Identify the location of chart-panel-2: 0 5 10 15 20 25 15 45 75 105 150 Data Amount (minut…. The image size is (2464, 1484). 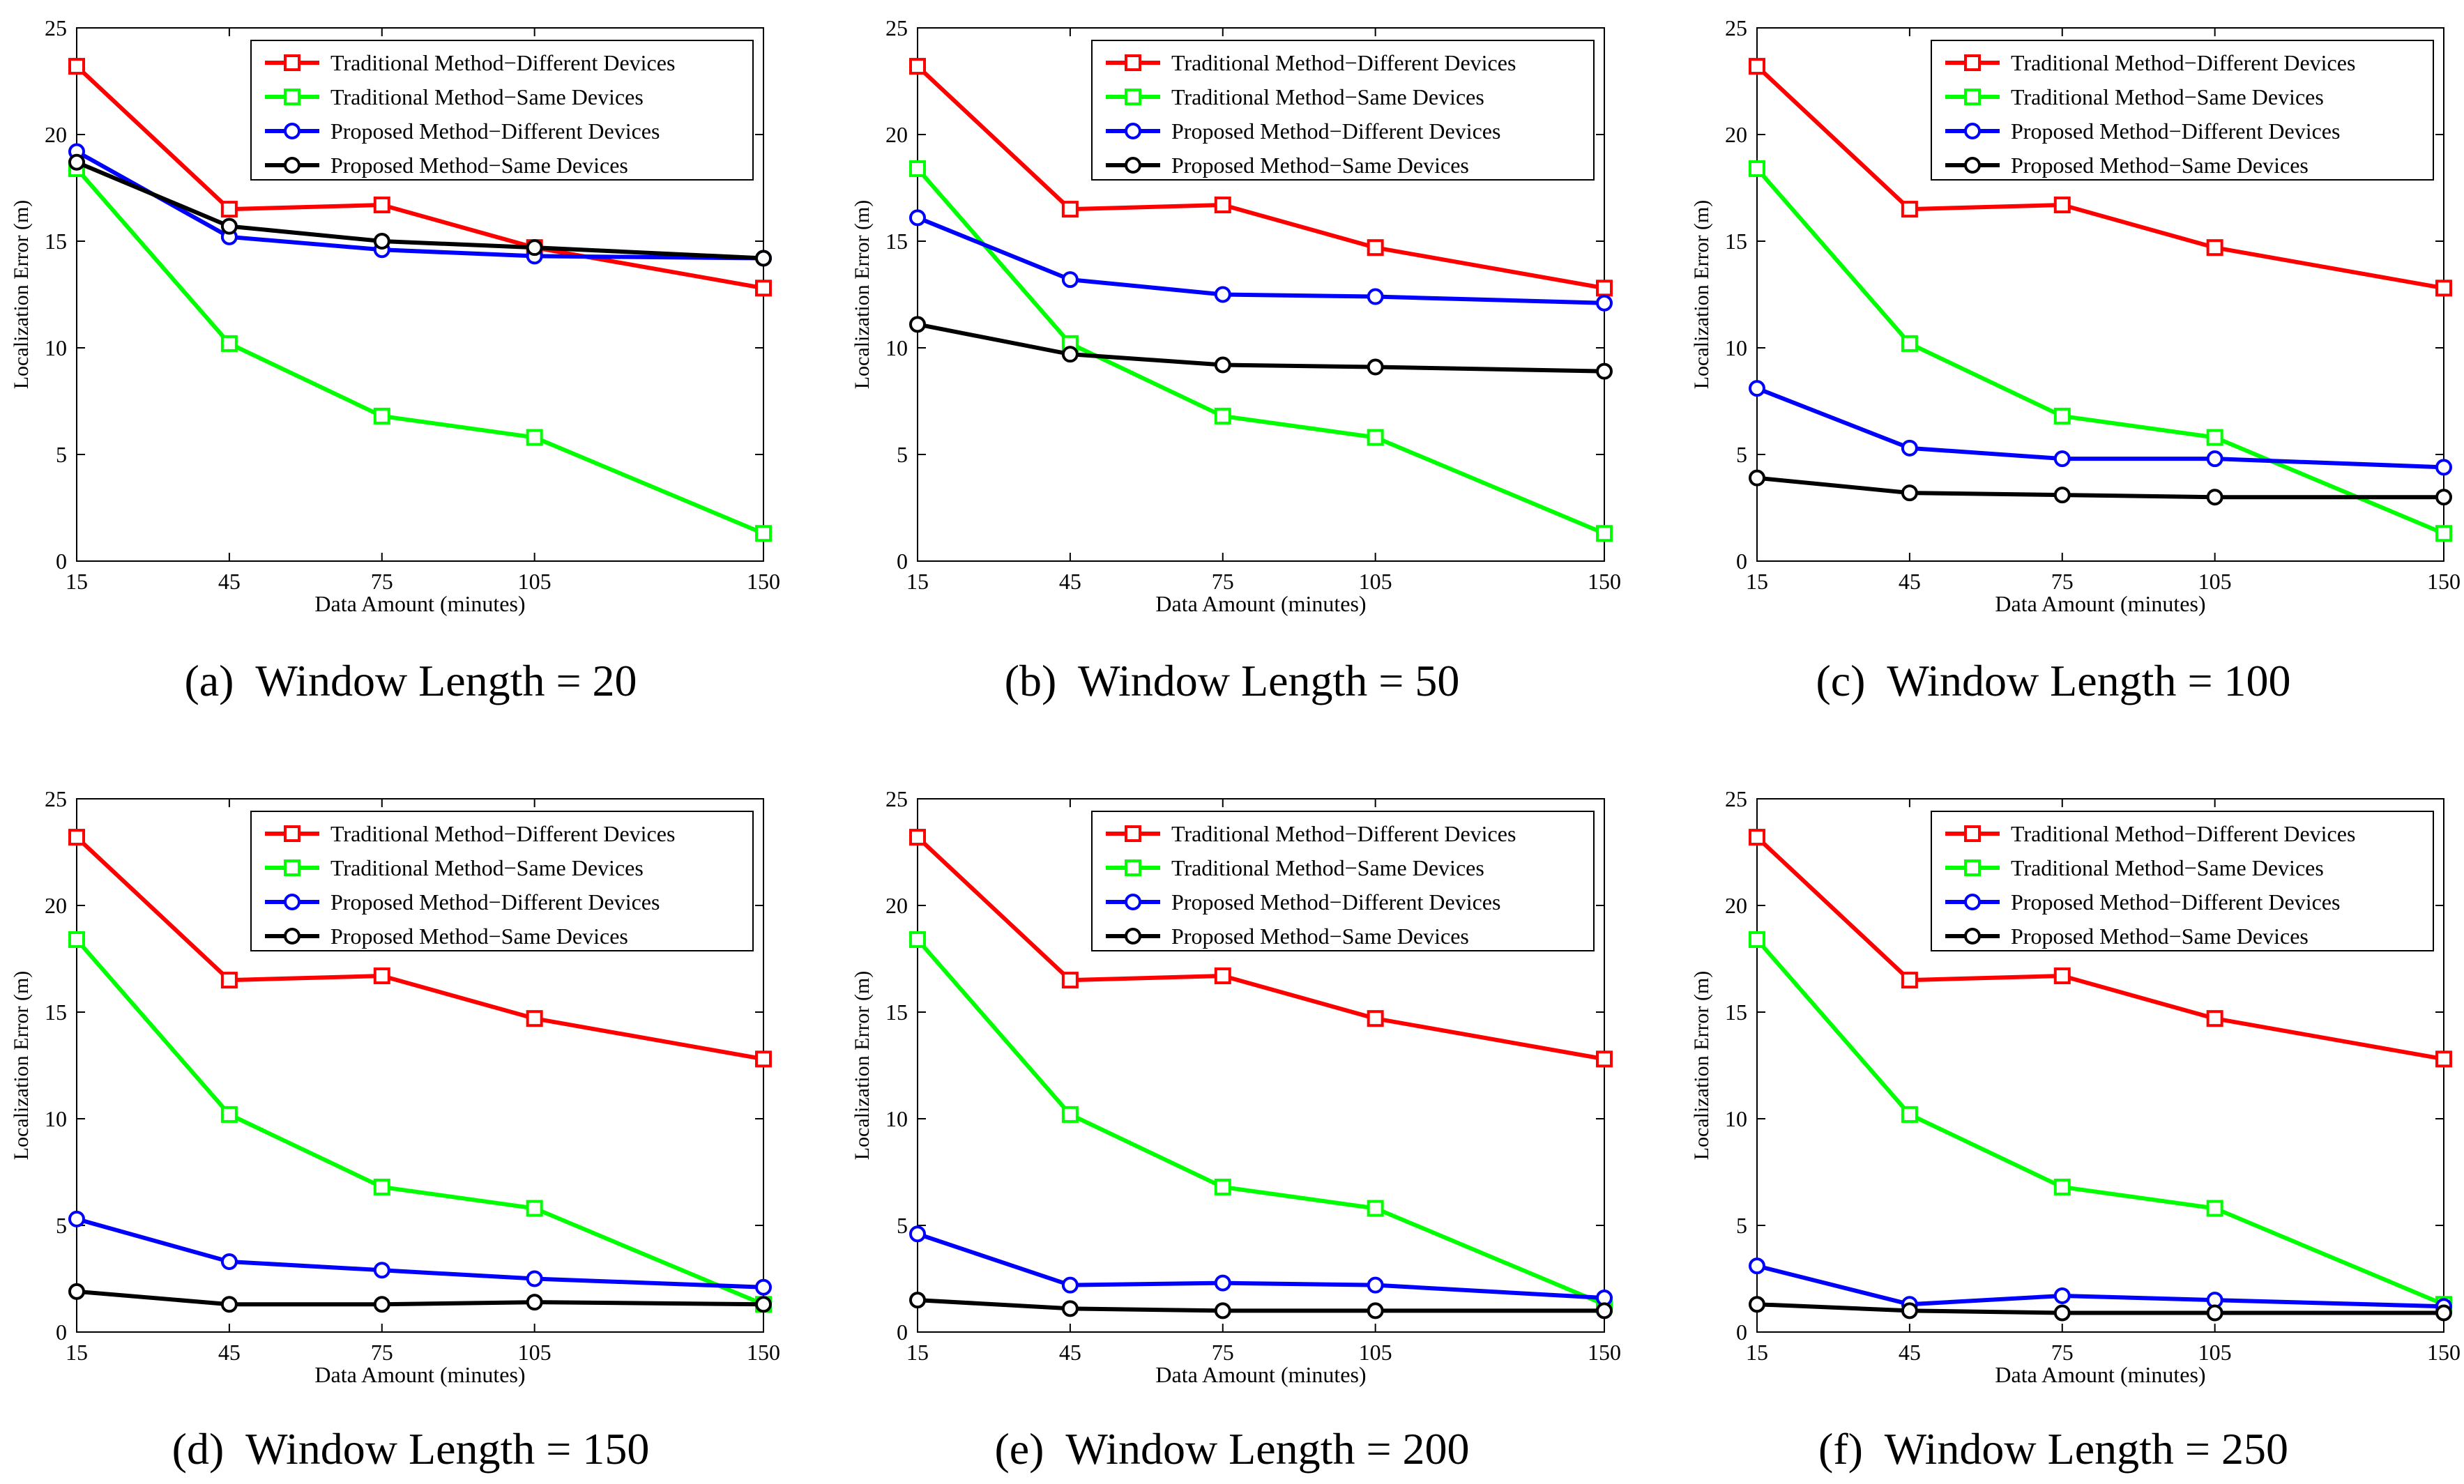
(2075, 315).